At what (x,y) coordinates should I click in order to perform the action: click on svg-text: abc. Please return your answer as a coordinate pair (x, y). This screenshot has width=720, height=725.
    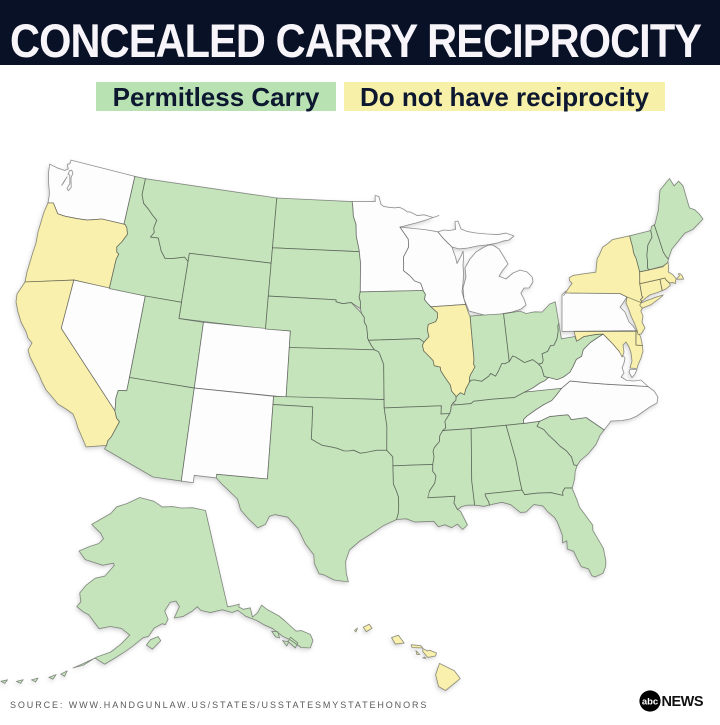
    Looking at the image, I should click on (650, 701).